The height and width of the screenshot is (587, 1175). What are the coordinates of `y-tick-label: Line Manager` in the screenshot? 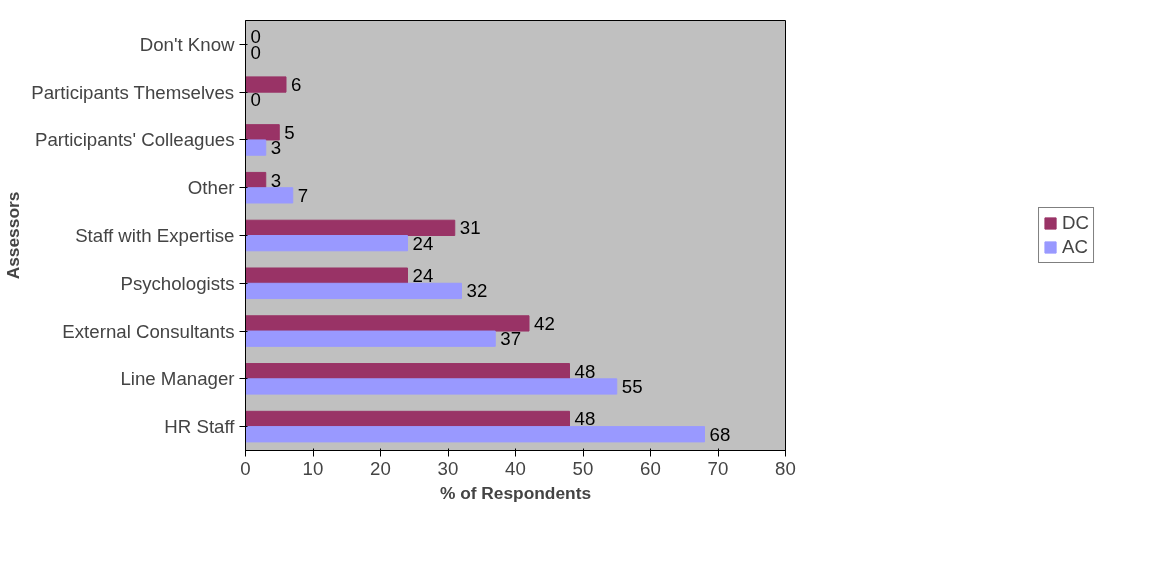 It's located at (177, 379).